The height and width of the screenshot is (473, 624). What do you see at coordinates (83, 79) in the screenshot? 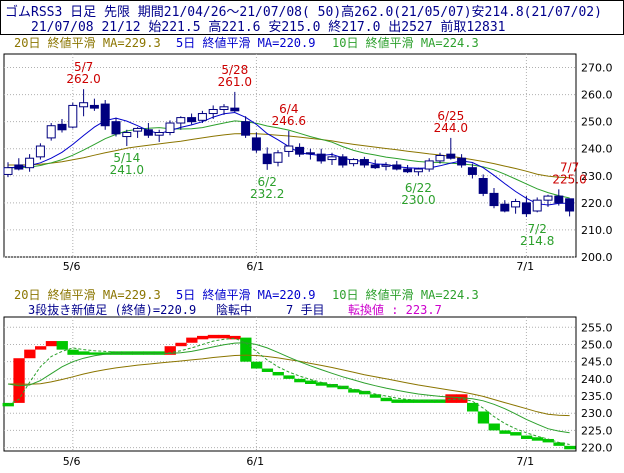
I see `annotation-value: 262.0` at bounding box center [83, 79].